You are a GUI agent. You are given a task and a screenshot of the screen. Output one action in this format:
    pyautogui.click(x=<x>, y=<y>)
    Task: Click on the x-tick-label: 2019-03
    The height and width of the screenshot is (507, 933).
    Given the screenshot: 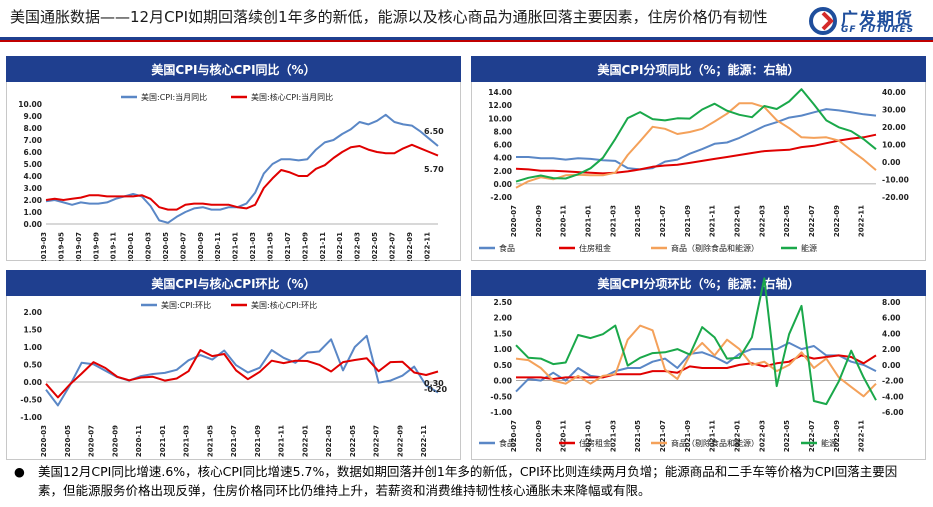 What is the action you would take?
    pyautogui.click(x=44, y=246)
    